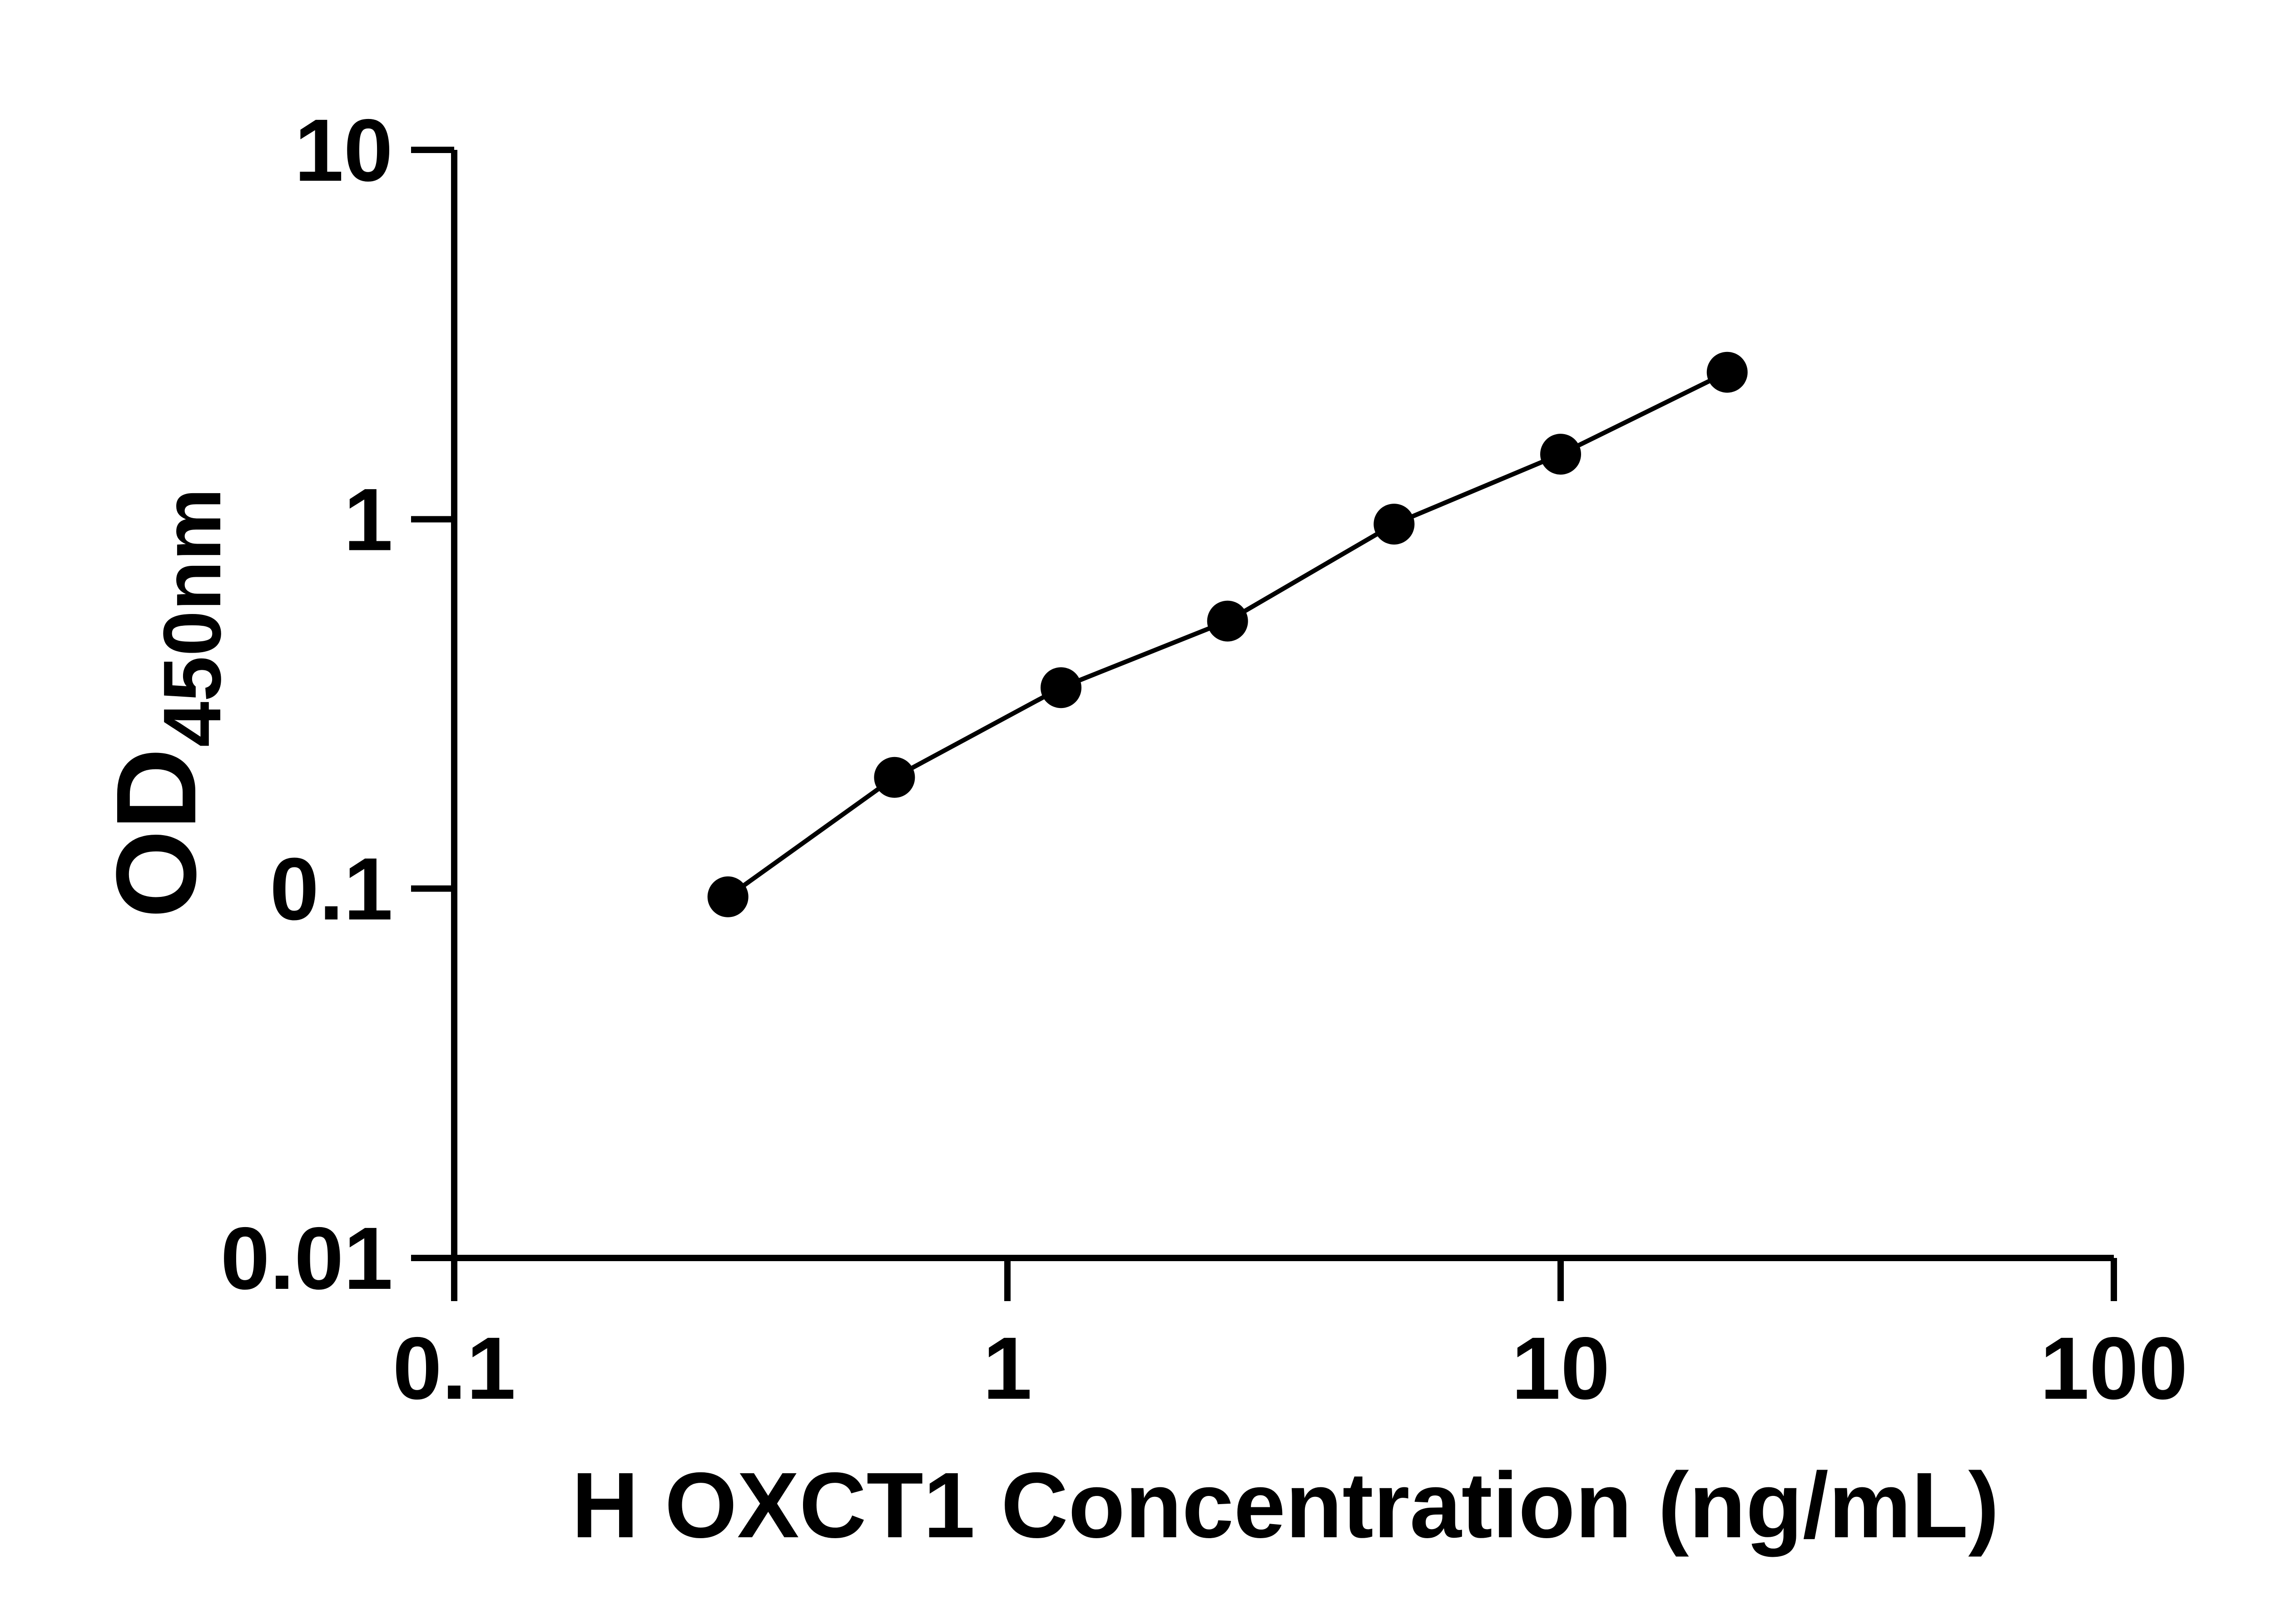 This screenshot has width=2271, height=1624. I want to click on x-axis-tick-label: 100, so click(2113, 1368).